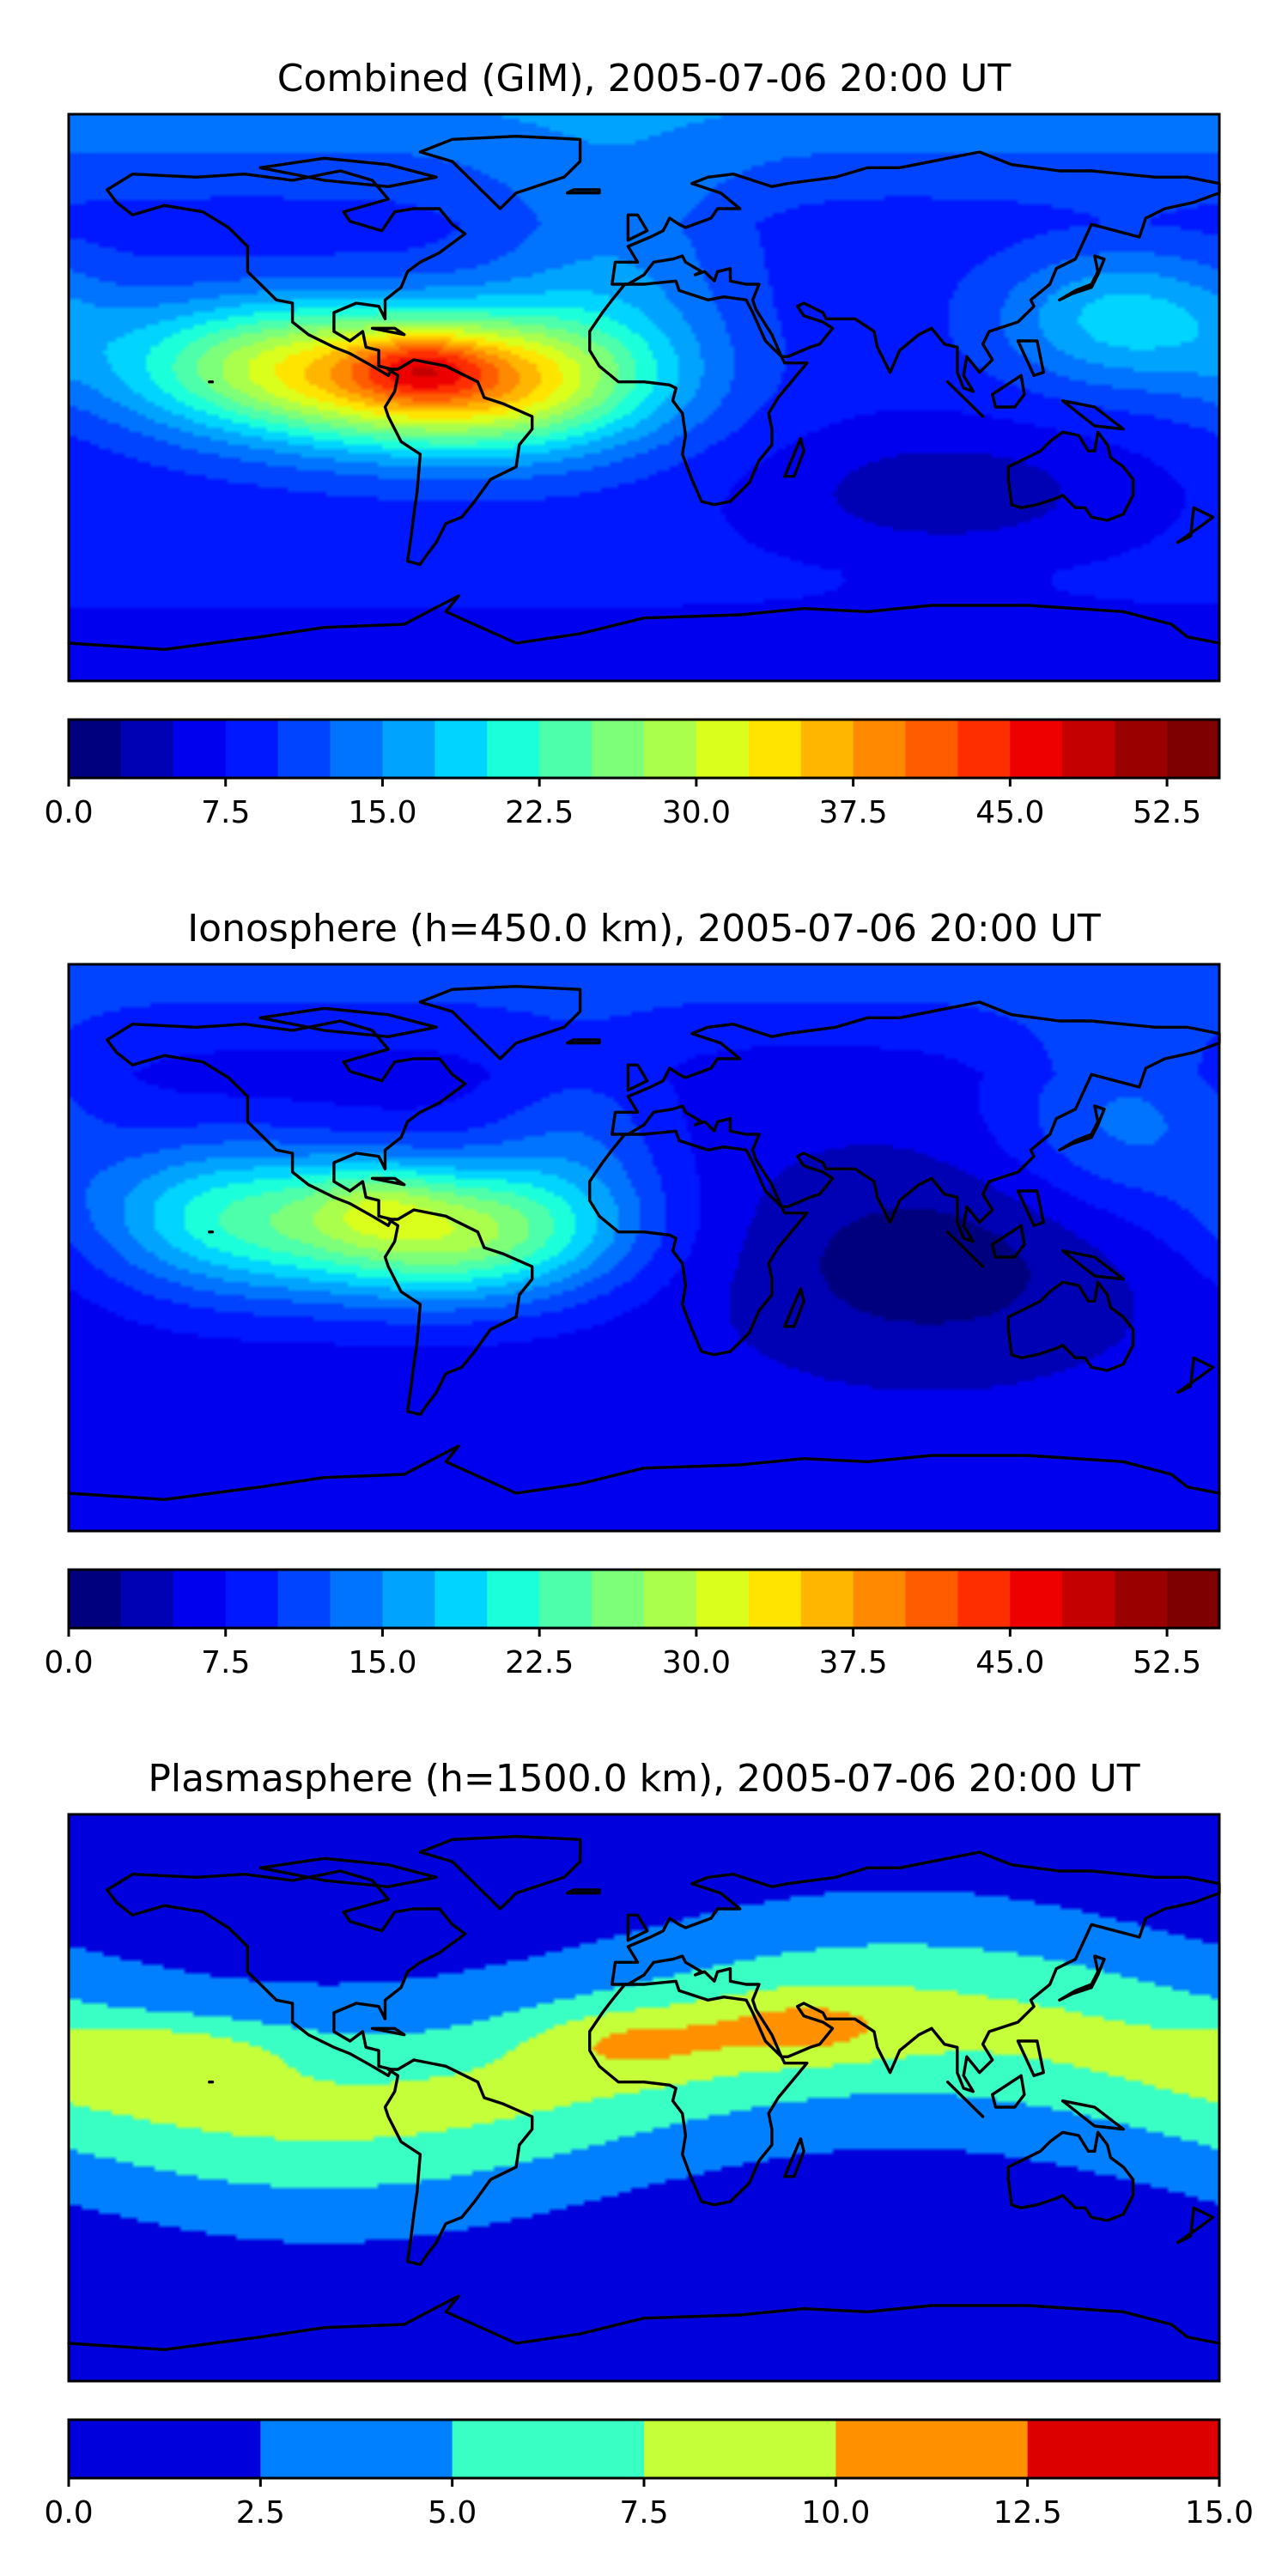 This screenshot has width=1288, height=2576. I want to click on colorbar-tick-label: 10.0, so click(835, 2513).